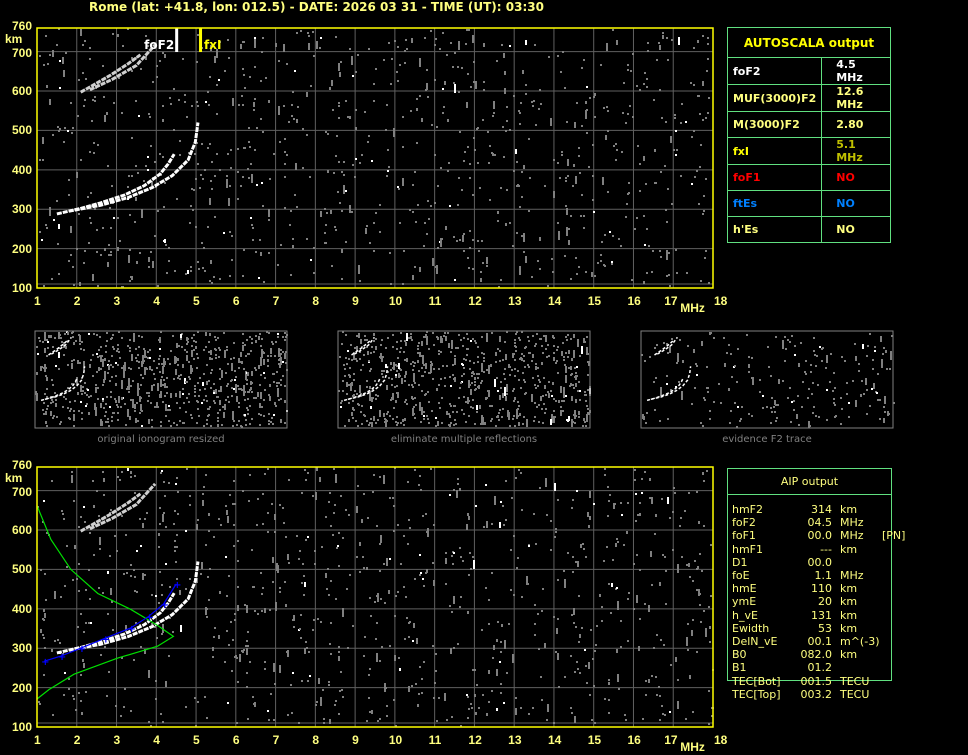 The width and height of the screenshot is (968, 755). Describe the element at coordinates (14, 39) in the screenshot. I see `y-unit-label: km` at that location.